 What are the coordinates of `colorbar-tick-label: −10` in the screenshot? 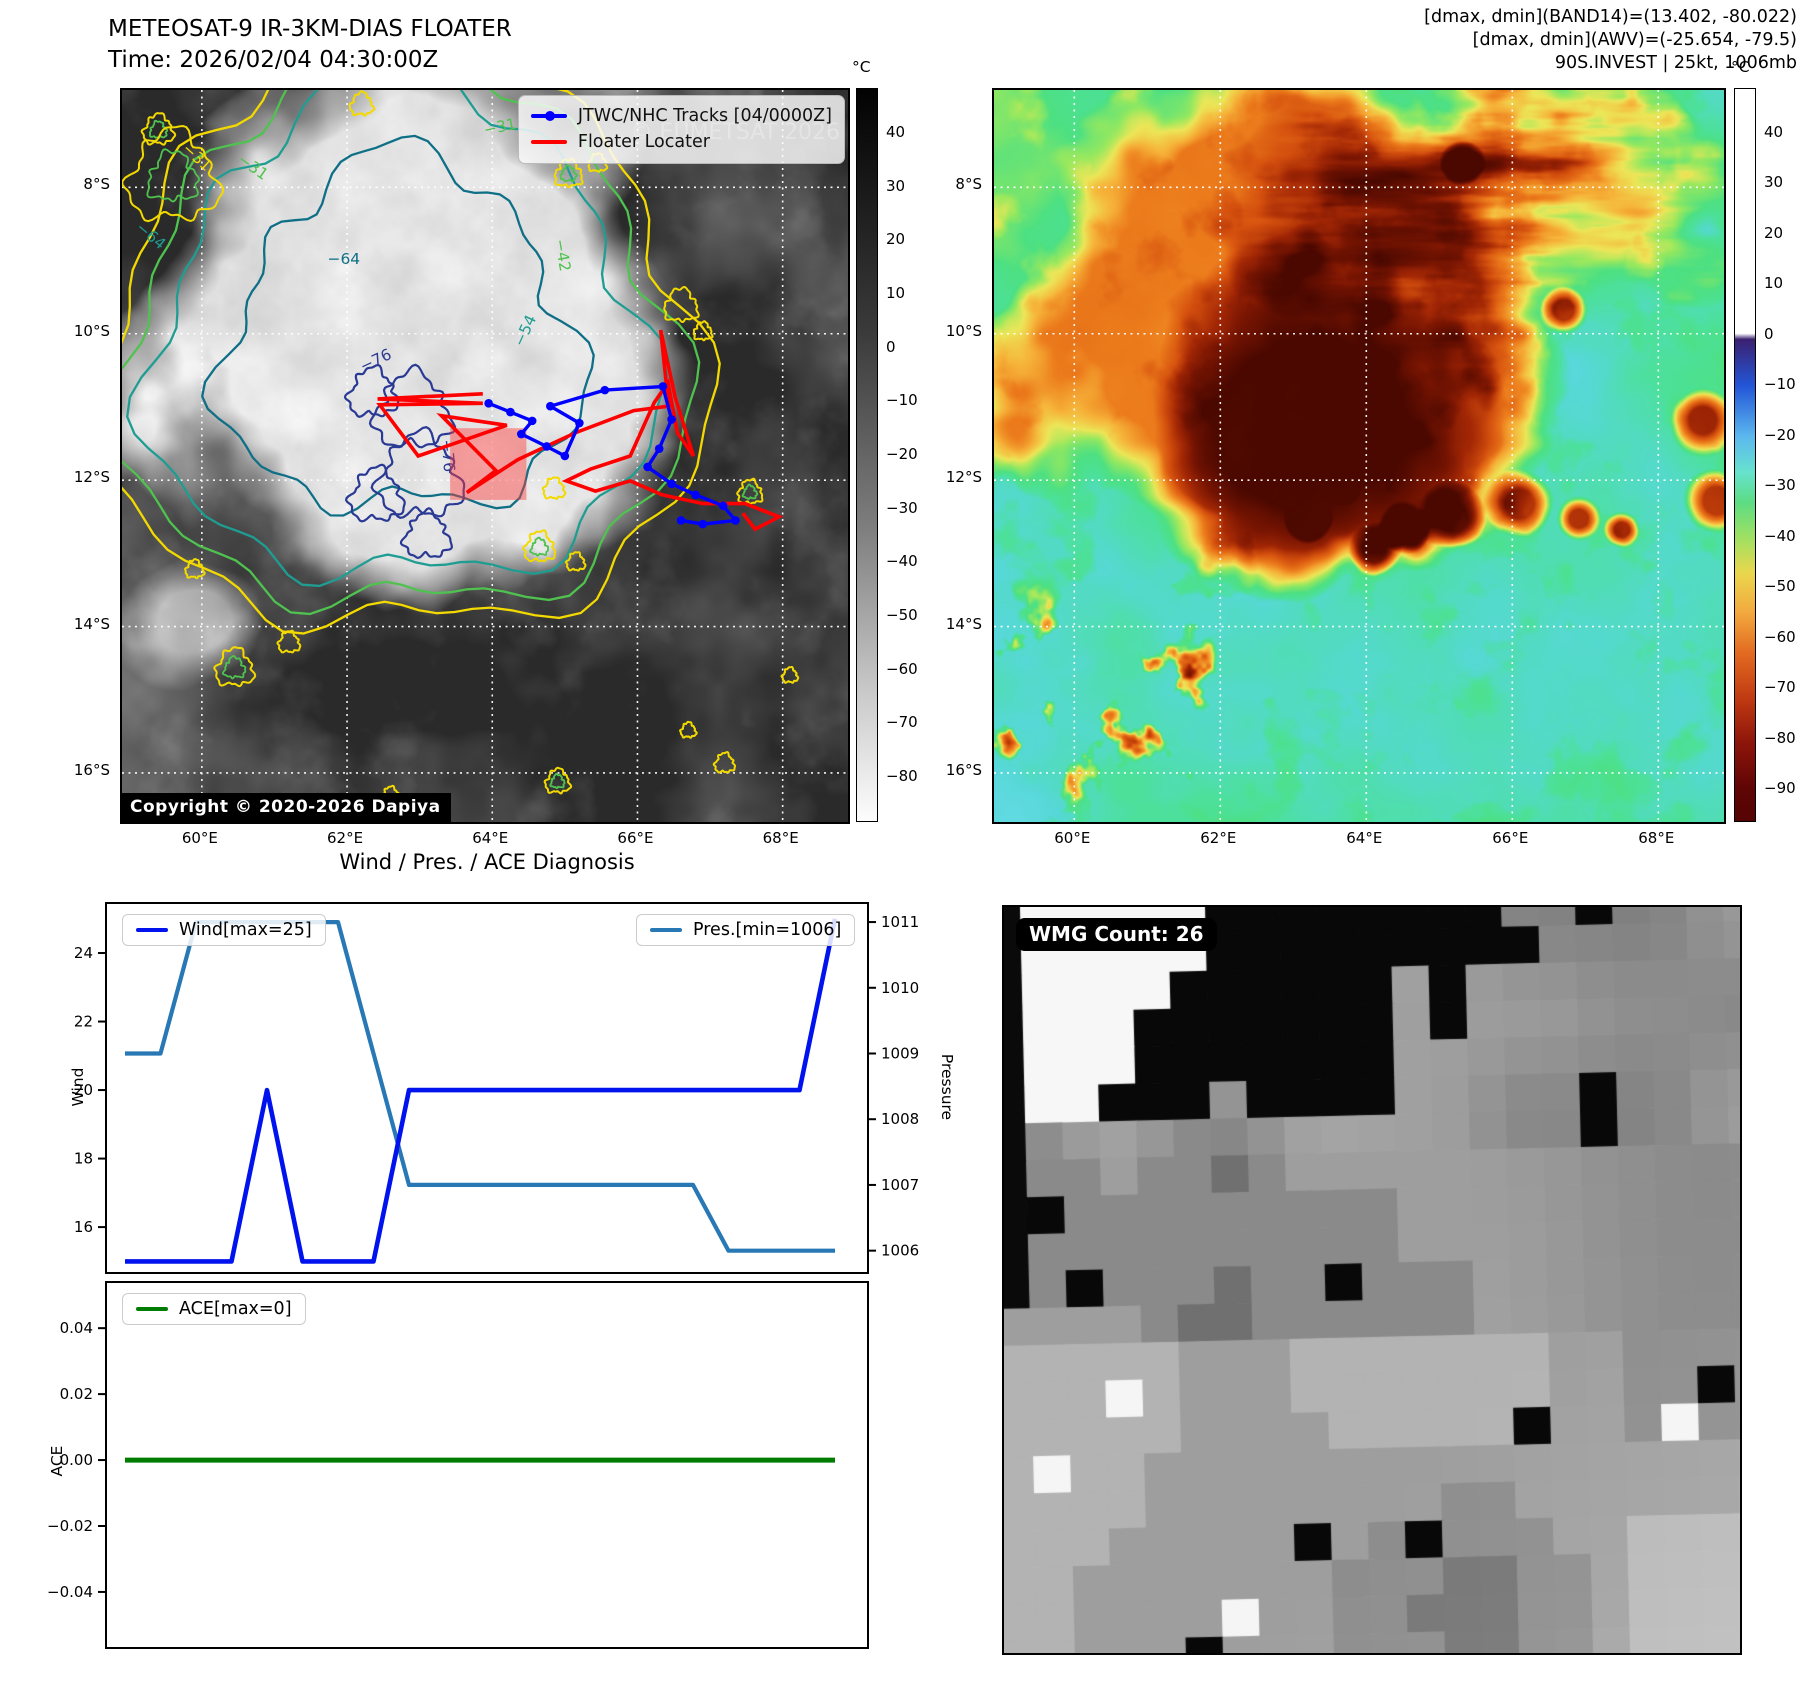 It's located at (1780, 384).